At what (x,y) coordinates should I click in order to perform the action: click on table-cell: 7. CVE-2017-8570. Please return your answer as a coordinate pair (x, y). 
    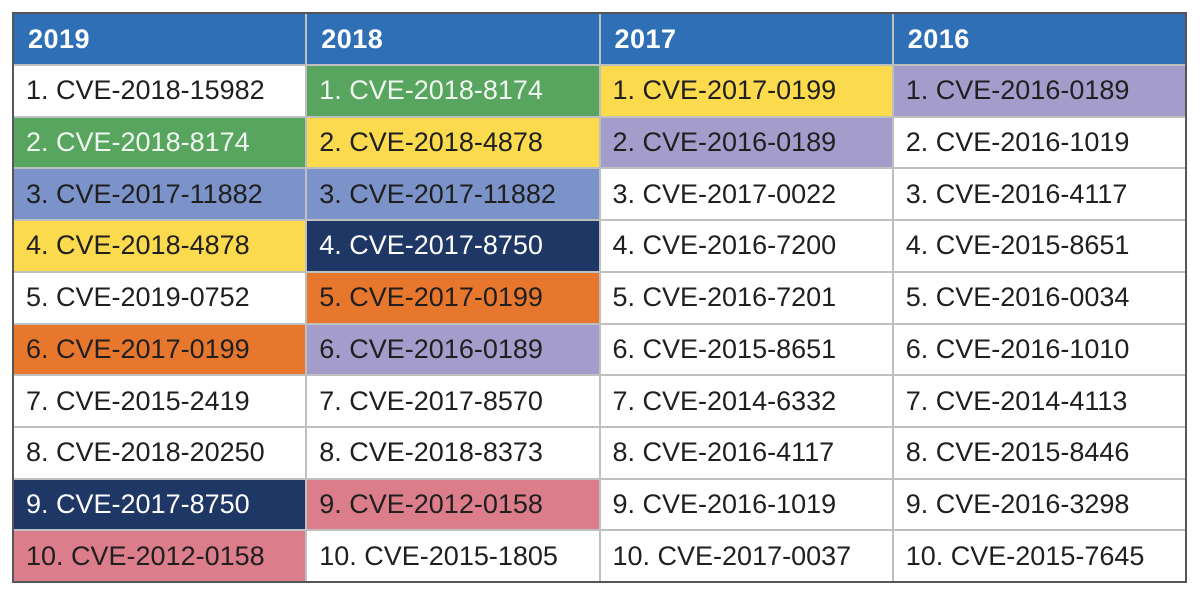
    Looking at the image, I should click on (453, 401).